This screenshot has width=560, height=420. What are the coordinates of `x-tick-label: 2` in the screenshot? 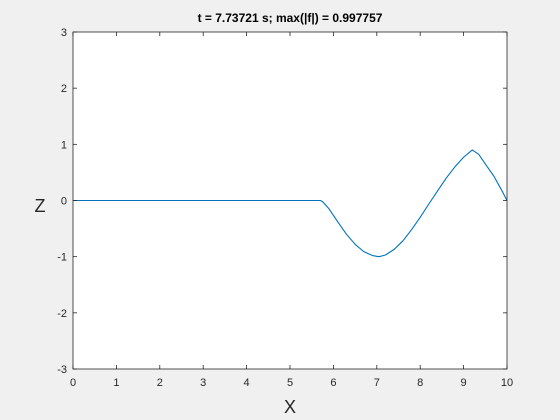 It's located at (160, 383).